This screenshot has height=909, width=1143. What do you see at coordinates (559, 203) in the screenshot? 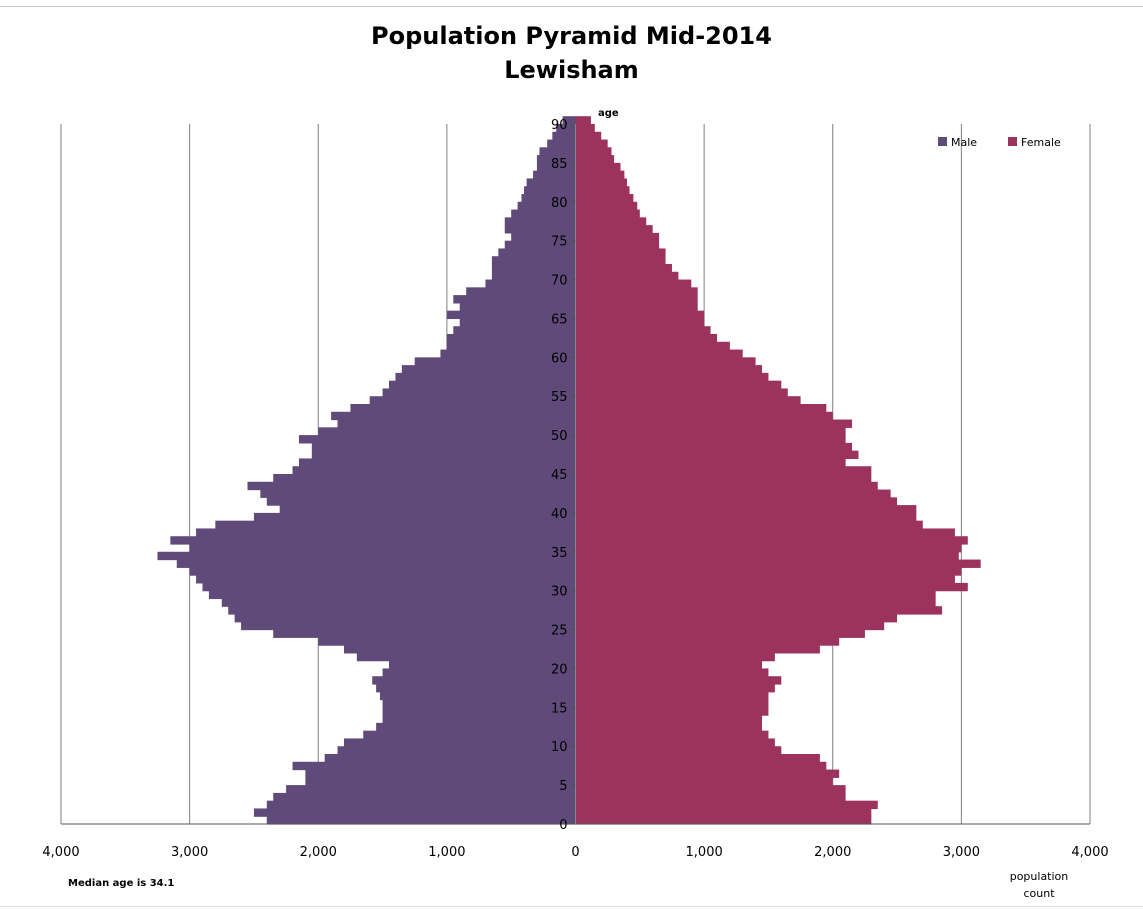
I see `y-tick-label: 80` at bounding box center [559, 203].